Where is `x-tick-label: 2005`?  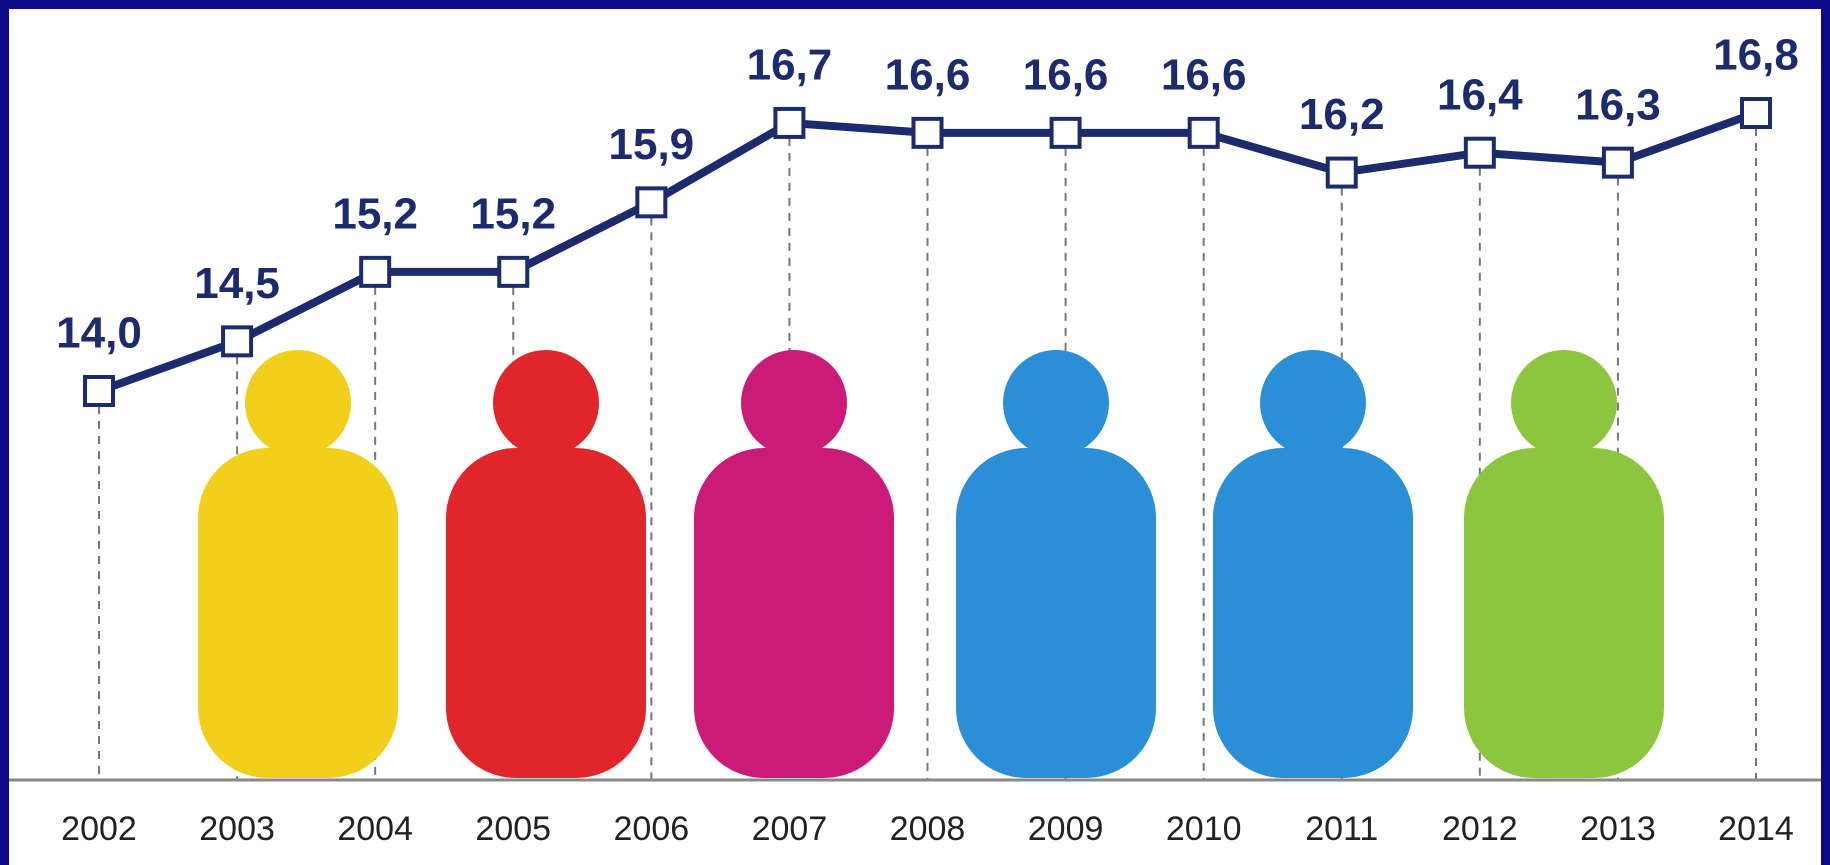 x-tick-label: 2005 is located at coordinates (513, 829).